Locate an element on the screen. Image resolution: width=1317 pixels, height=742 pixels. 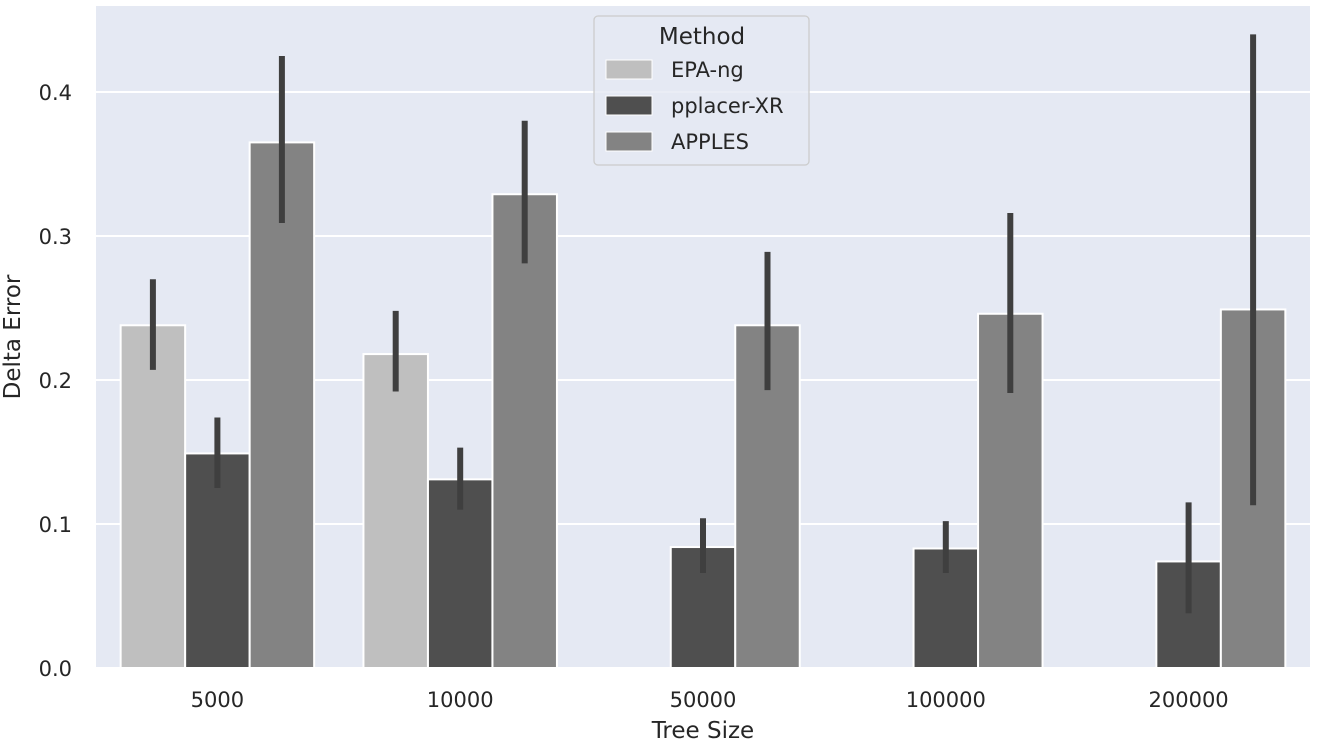
legend-label: pplacer-XR is located at coordinates (727, 106).